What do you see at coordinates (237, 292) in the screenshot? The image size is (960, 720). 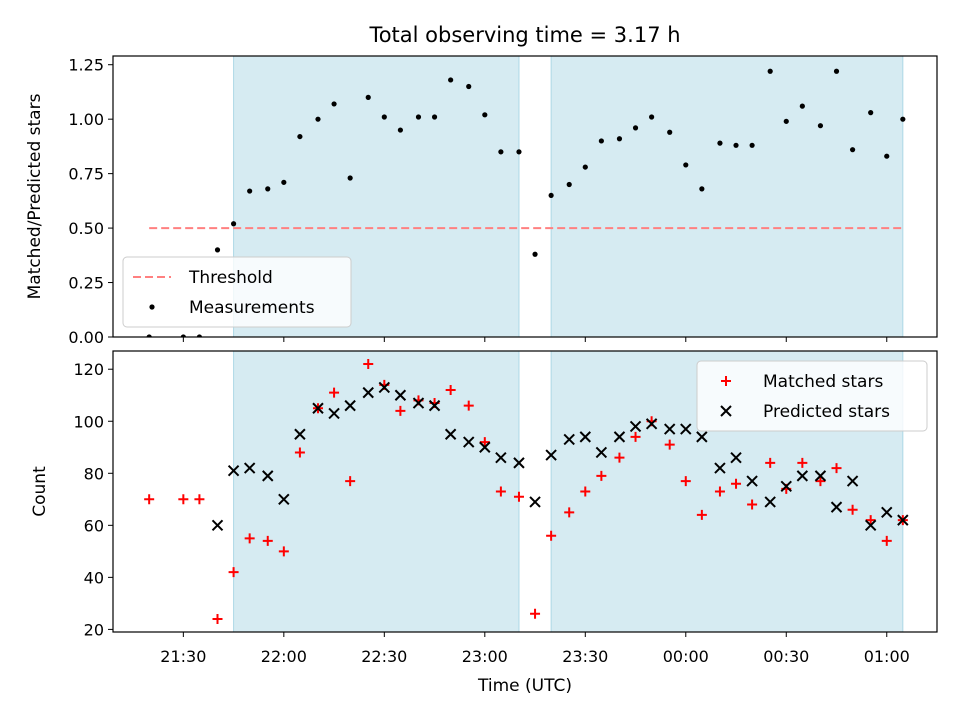 I see `legend: Threshold Measurements` at bounding box center [237, 292].